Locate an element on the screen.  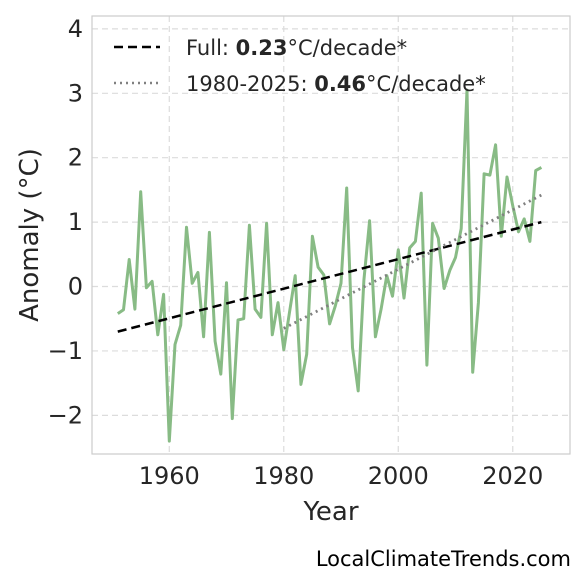
legend-recent-label: 1980-2025: 0.46°C/decade* is located at coordinates (336, 84).